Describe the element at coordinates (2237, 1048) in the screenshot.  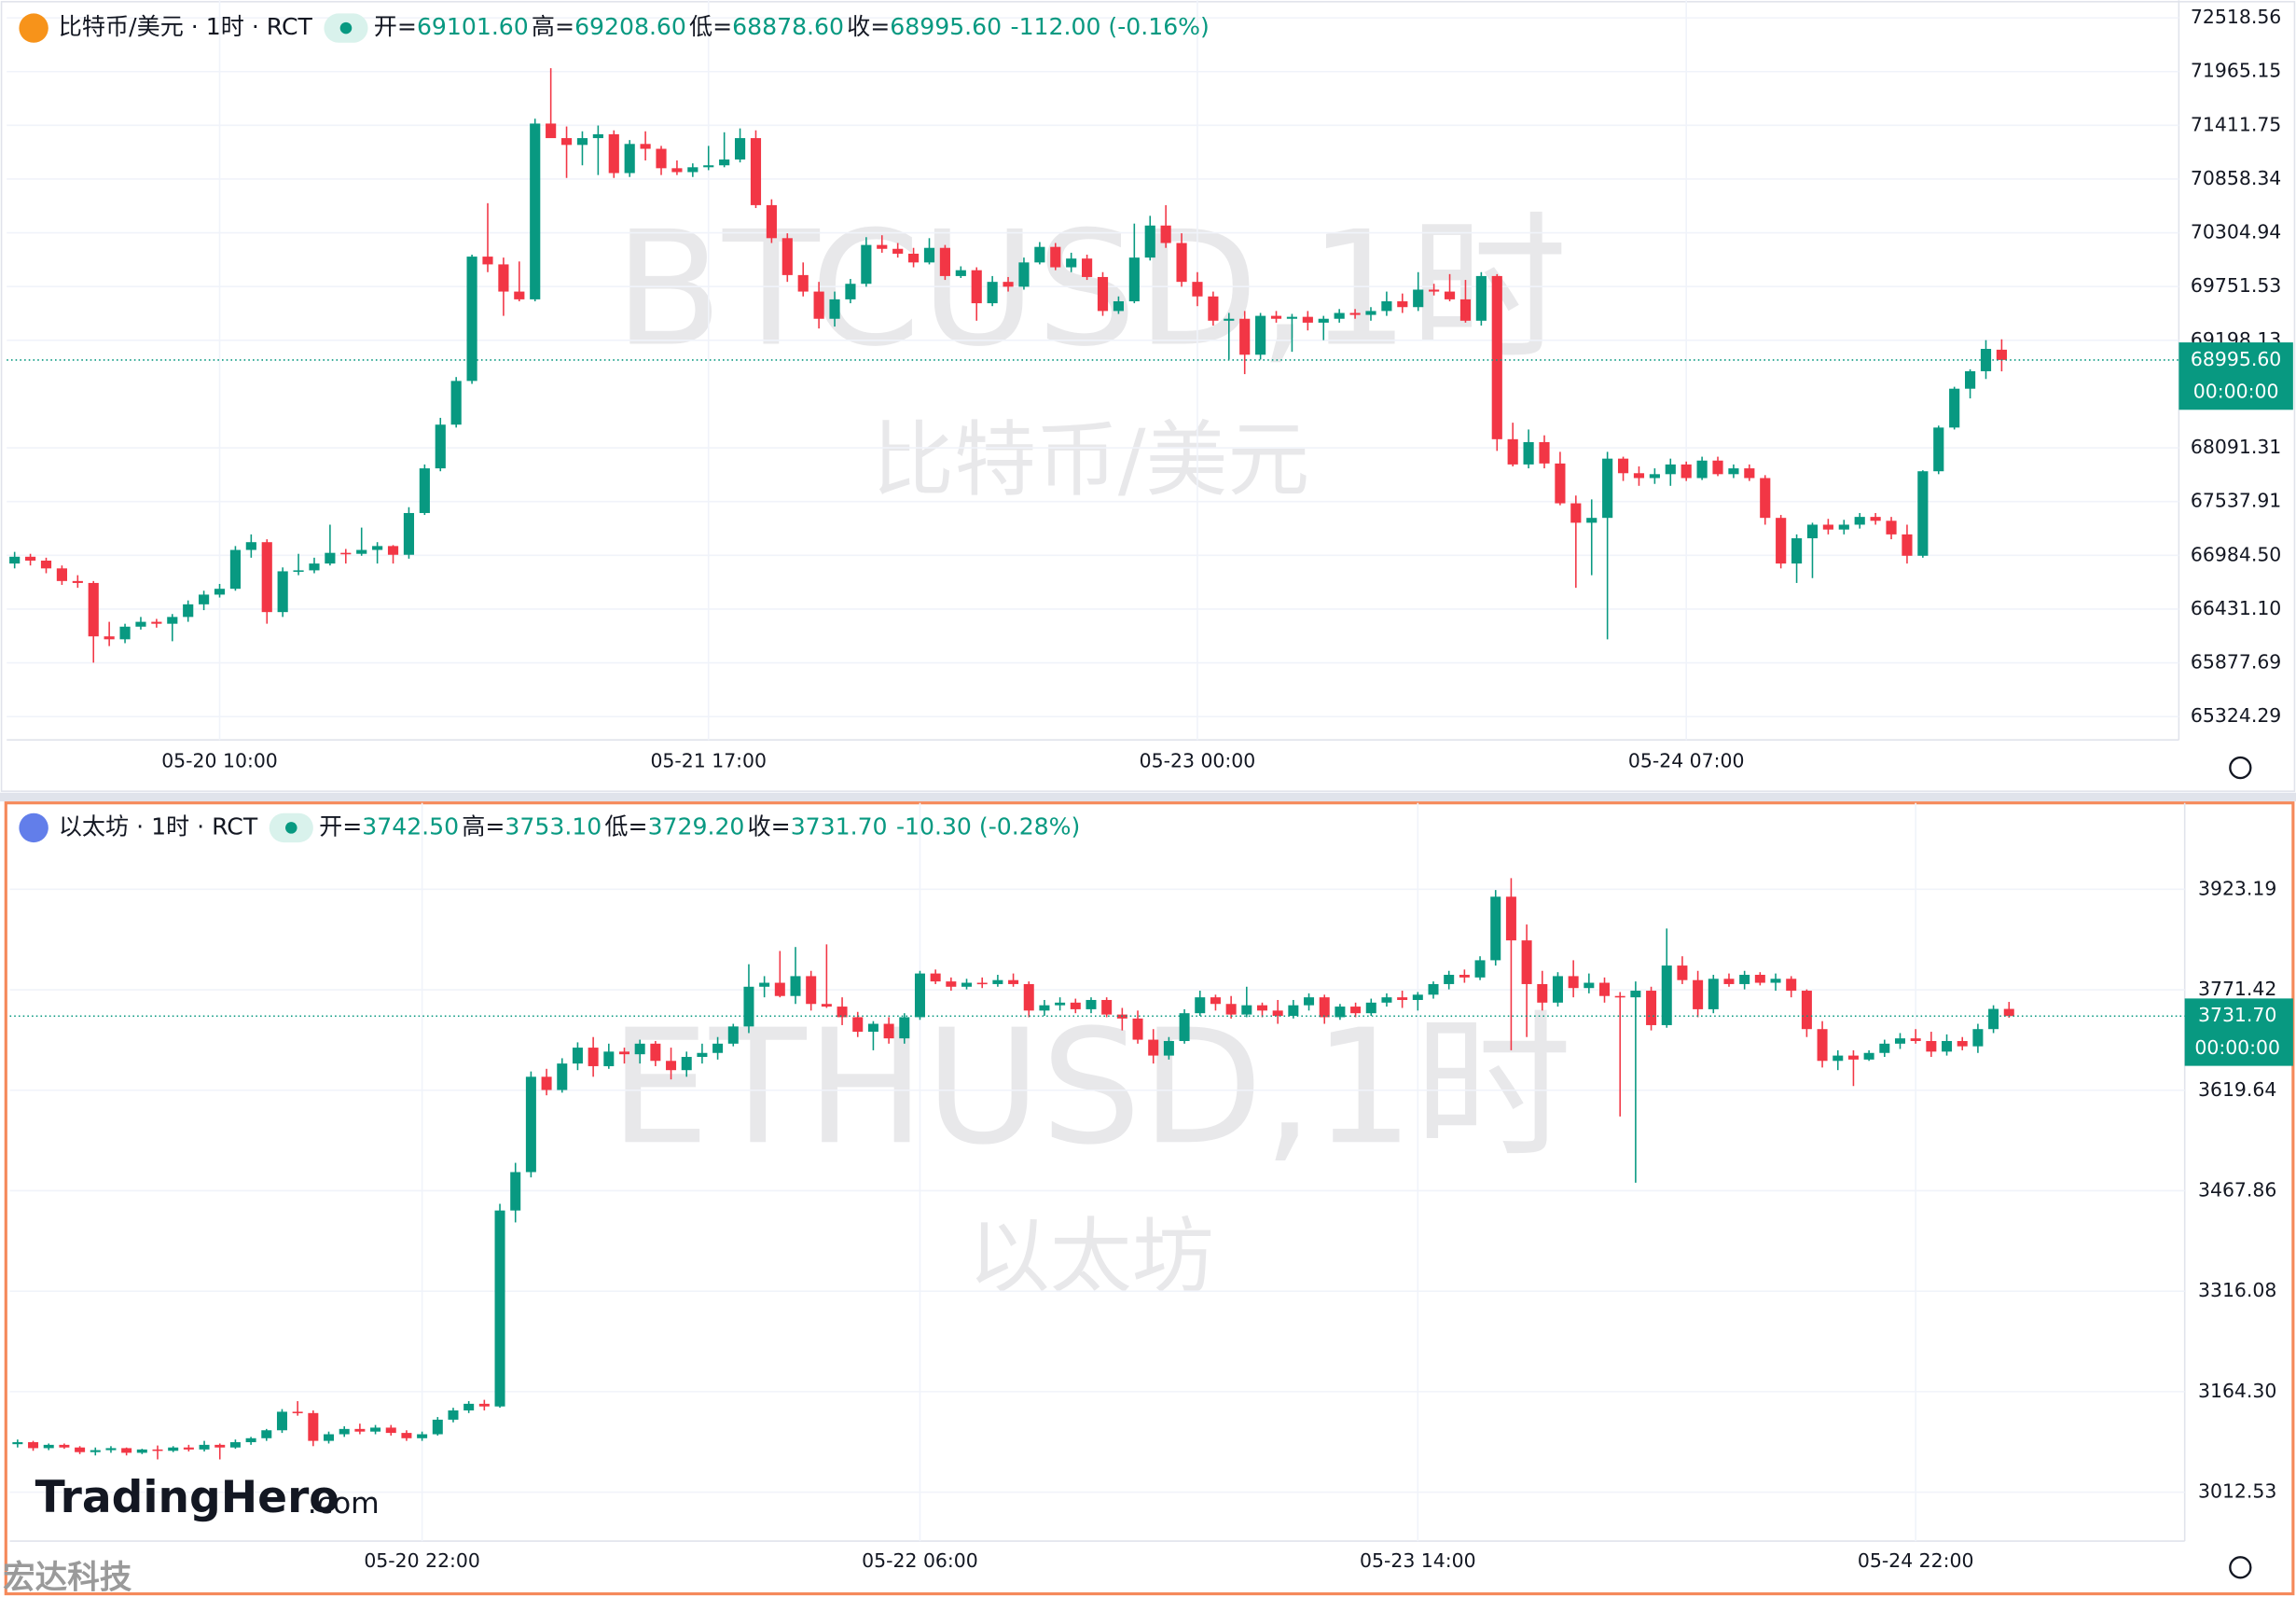
I see `countdown: 00:00:00` at that location.